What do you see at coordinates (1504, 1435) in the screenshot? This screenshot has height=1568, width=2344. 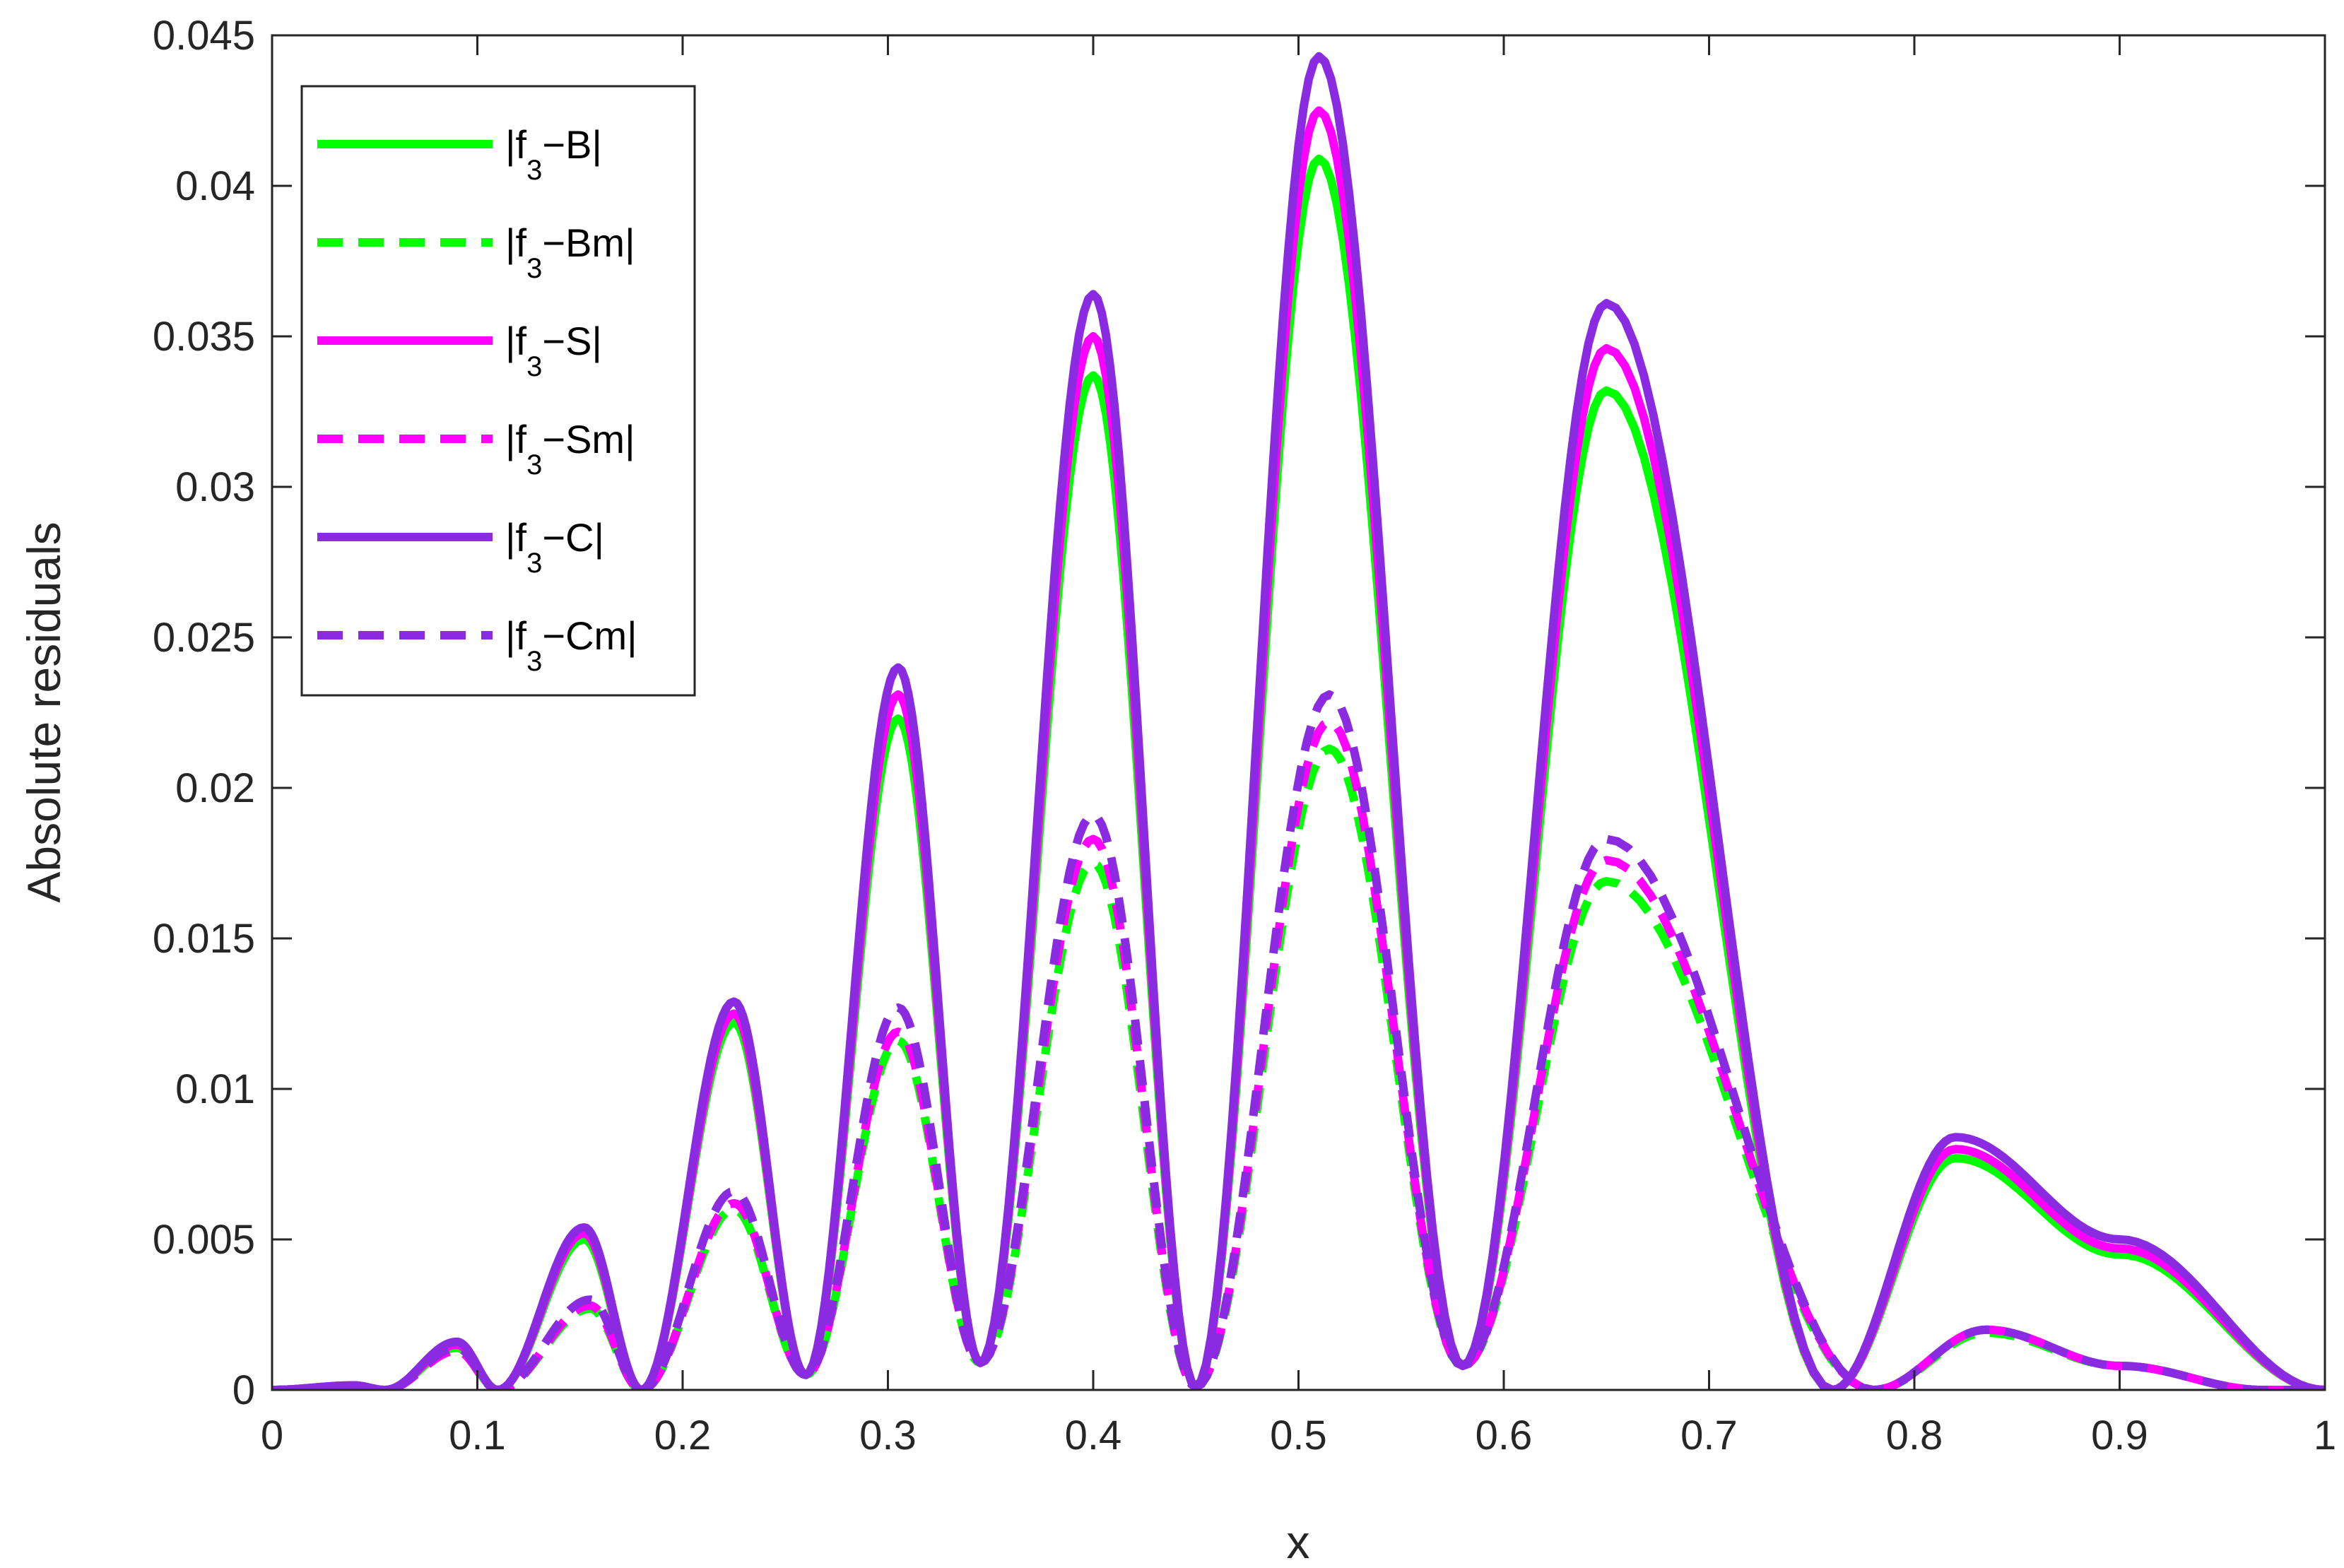 I see `x-tick-label: 0.6` at bounding box center [1504, 1435].